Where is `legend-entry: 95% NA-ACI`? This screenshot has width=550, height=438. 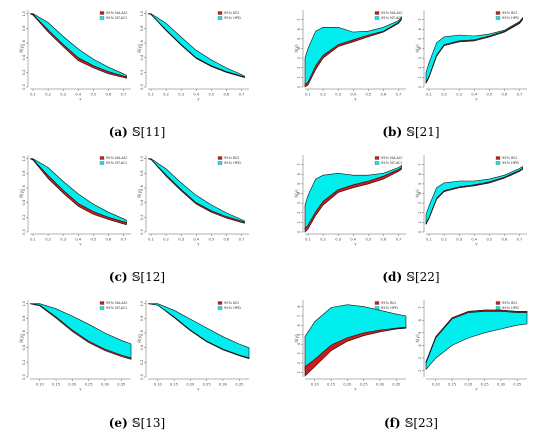 legend-entry: 95% NA-ACI is located at coordinates (116, 13).